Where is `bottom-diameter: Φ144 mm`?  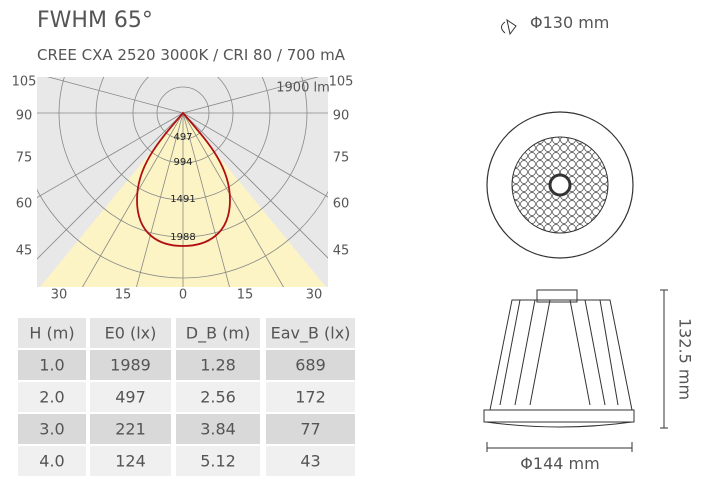
bottom-diameter: Φ144 mm is located at coordinates (559, 463).